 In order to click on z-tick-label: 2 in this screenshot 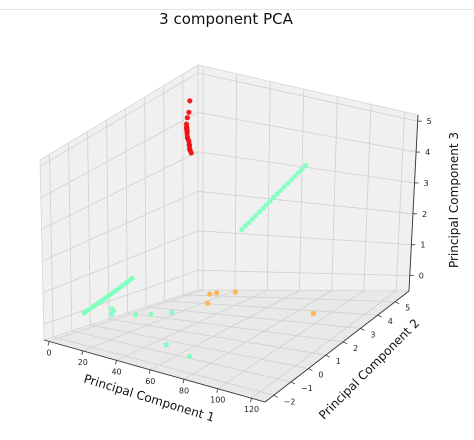, I will do `click(424, 214)`.